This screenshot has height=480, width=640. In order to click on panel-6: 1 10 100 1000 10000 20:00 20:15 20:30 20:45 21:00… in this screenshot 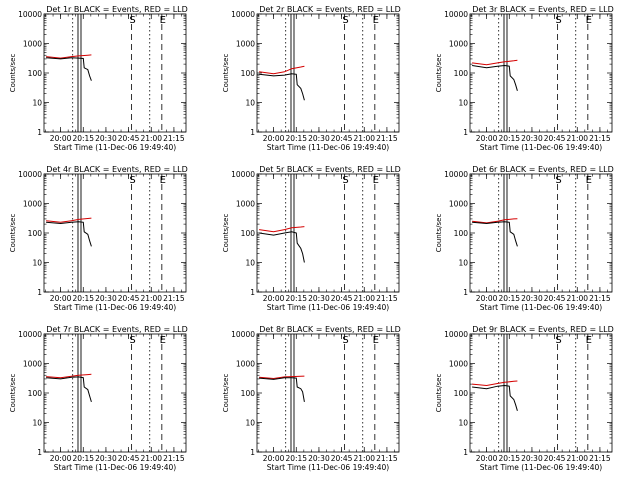, I will do `click(524, 238)`.